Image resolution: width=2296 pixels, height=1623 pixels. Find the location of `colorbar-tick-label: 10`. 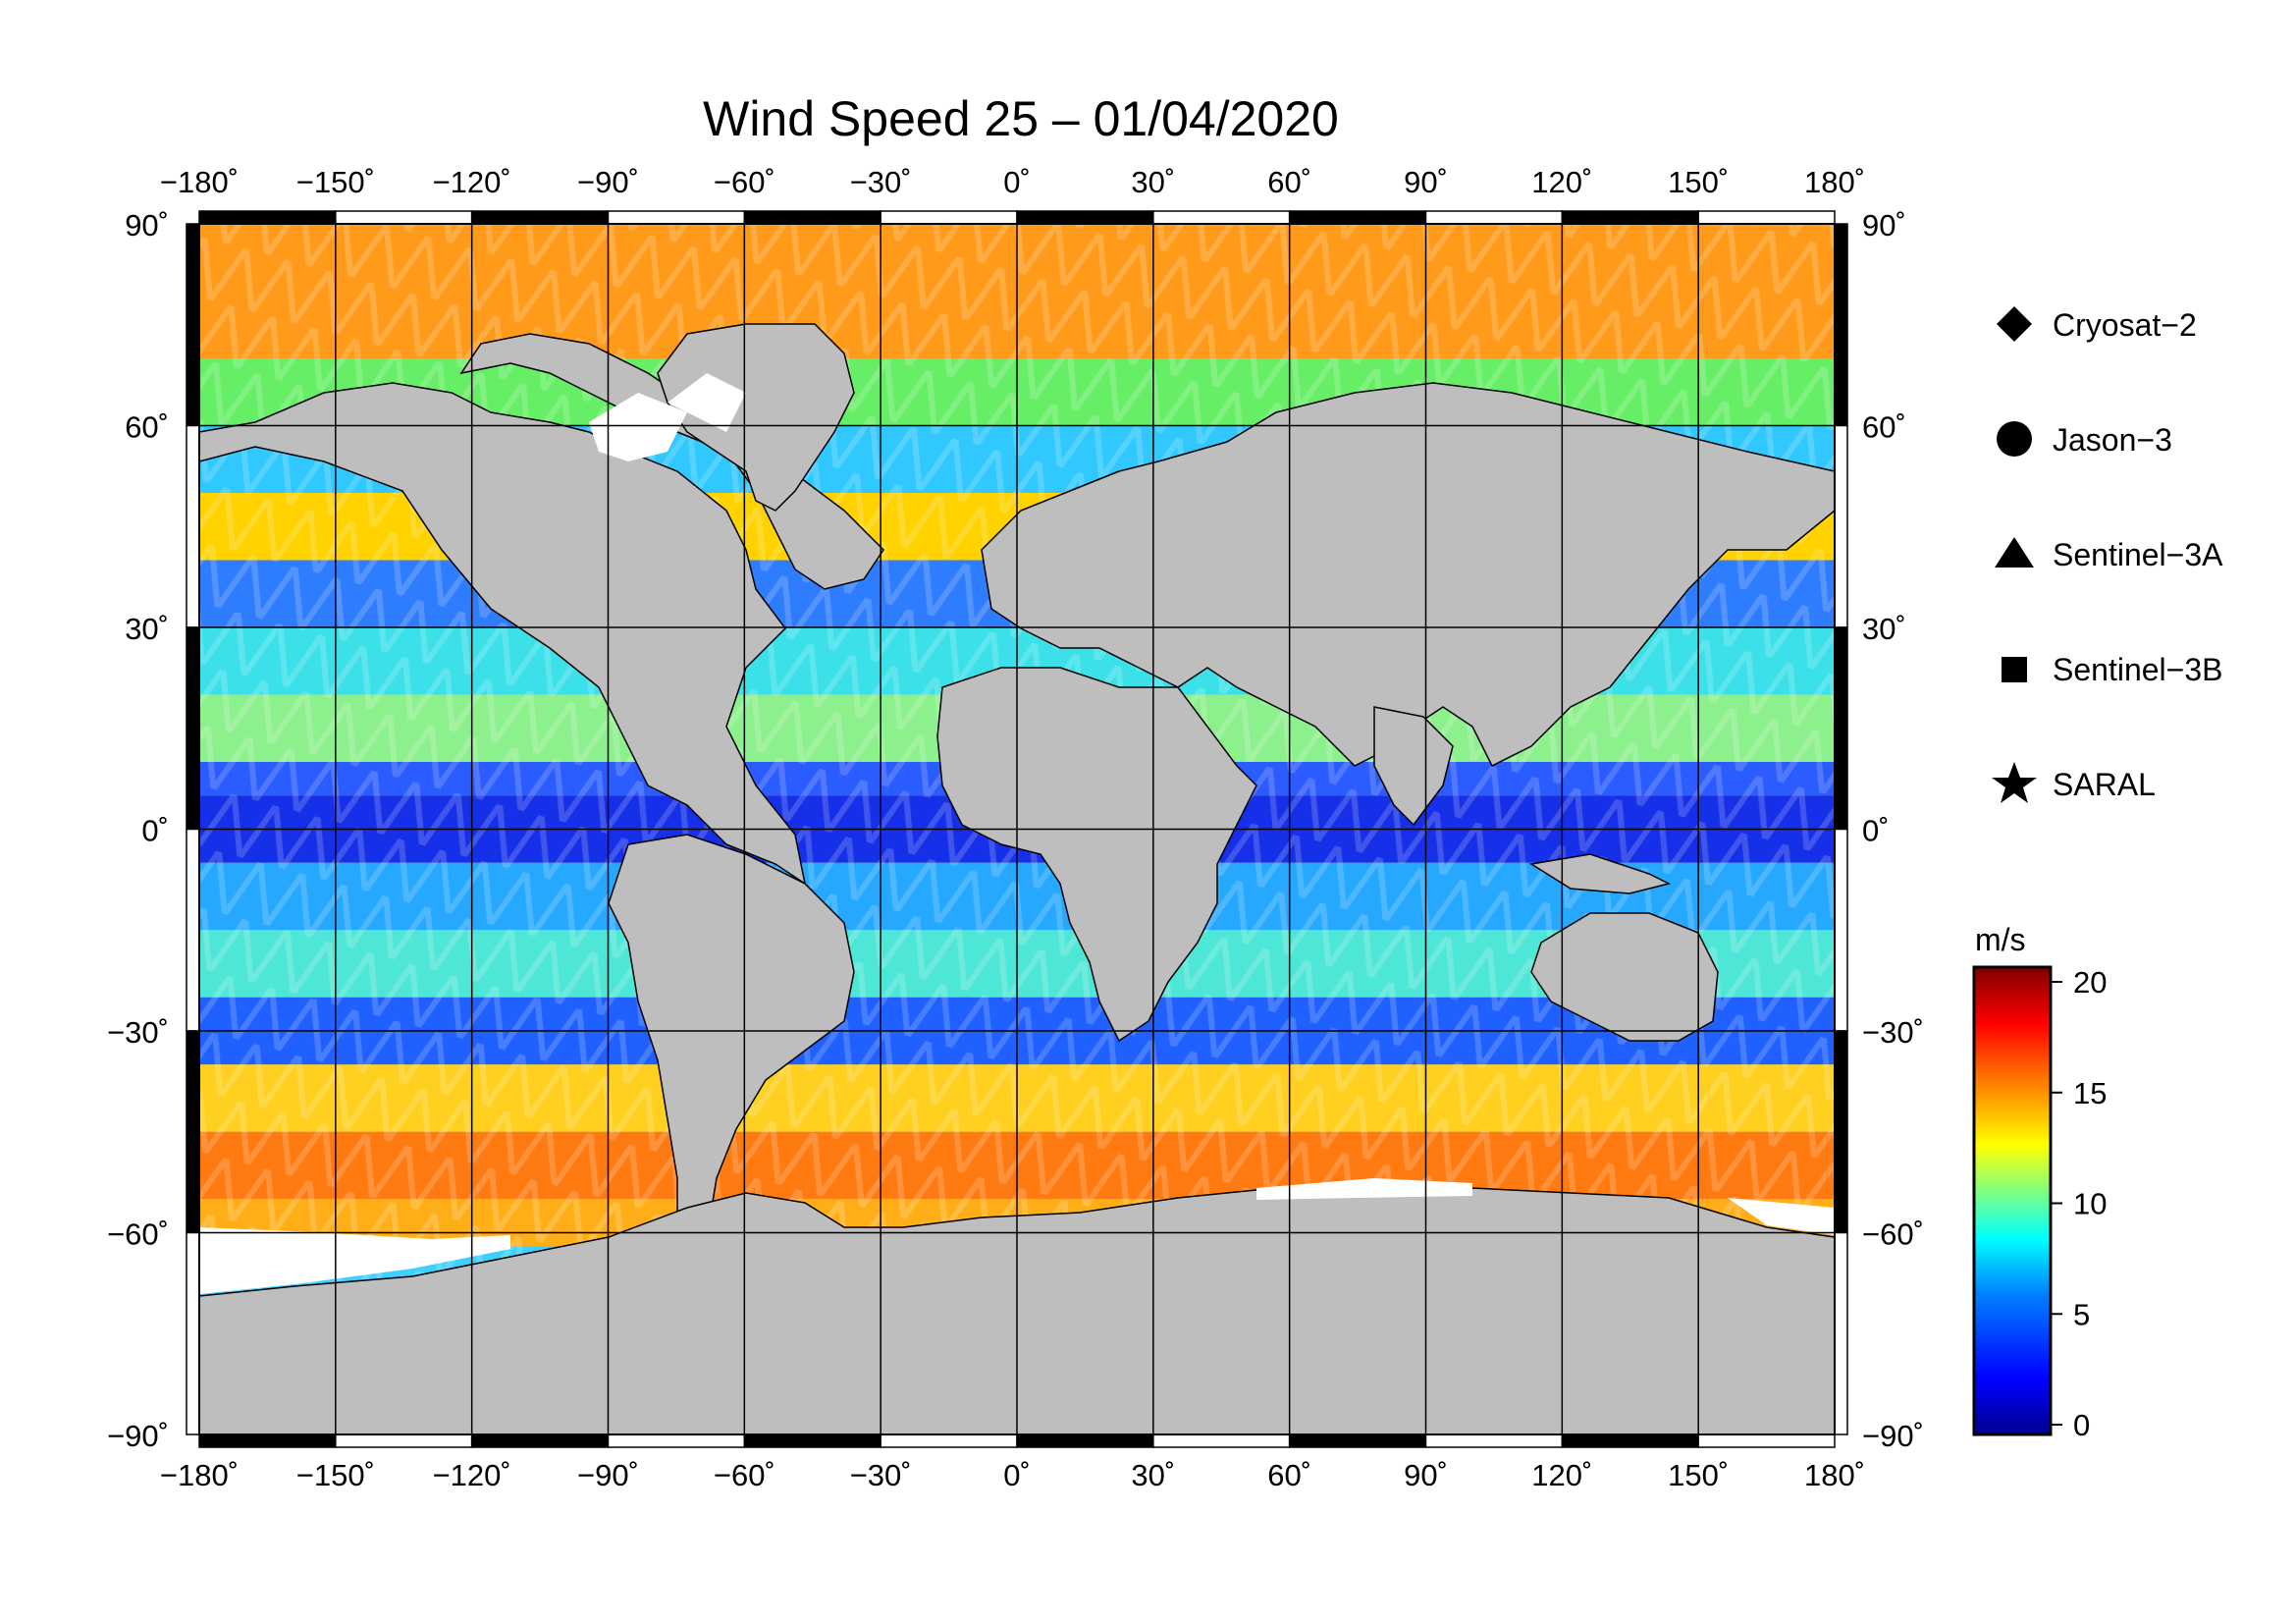

colorbar-tick-label: 10 is located at coordinates (2090, 1204).